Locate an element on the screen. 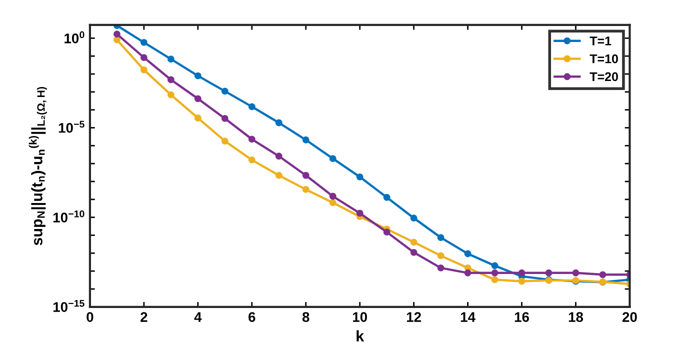 The height and width of the screenshot is (346, 692). y-tick-label: 10$^{−10}$ is located at coordinates (68, 216).